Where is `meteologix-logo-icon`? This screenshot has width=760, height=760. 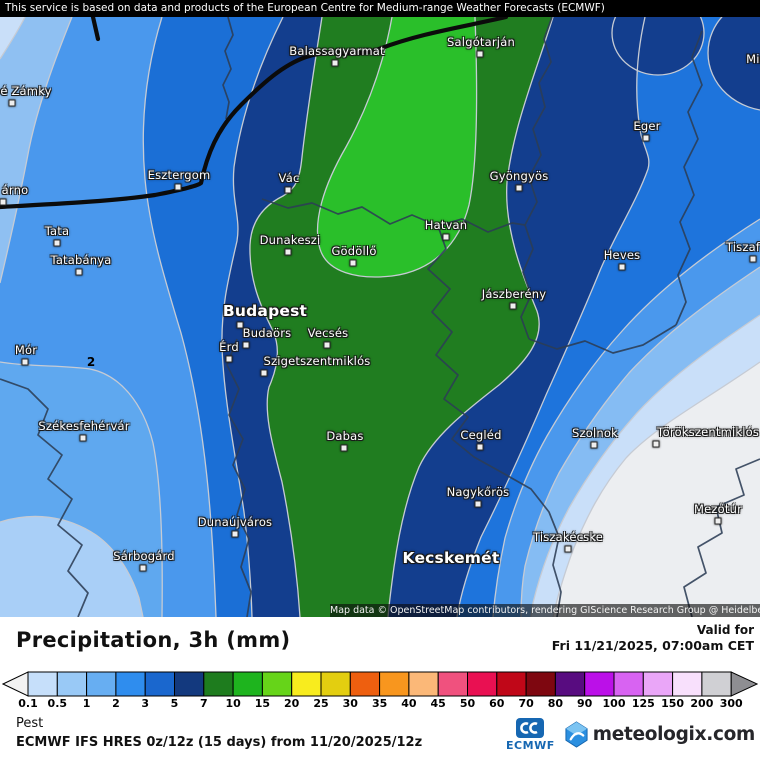 meteologix-logo-icon is located at coordinates (576, 734).